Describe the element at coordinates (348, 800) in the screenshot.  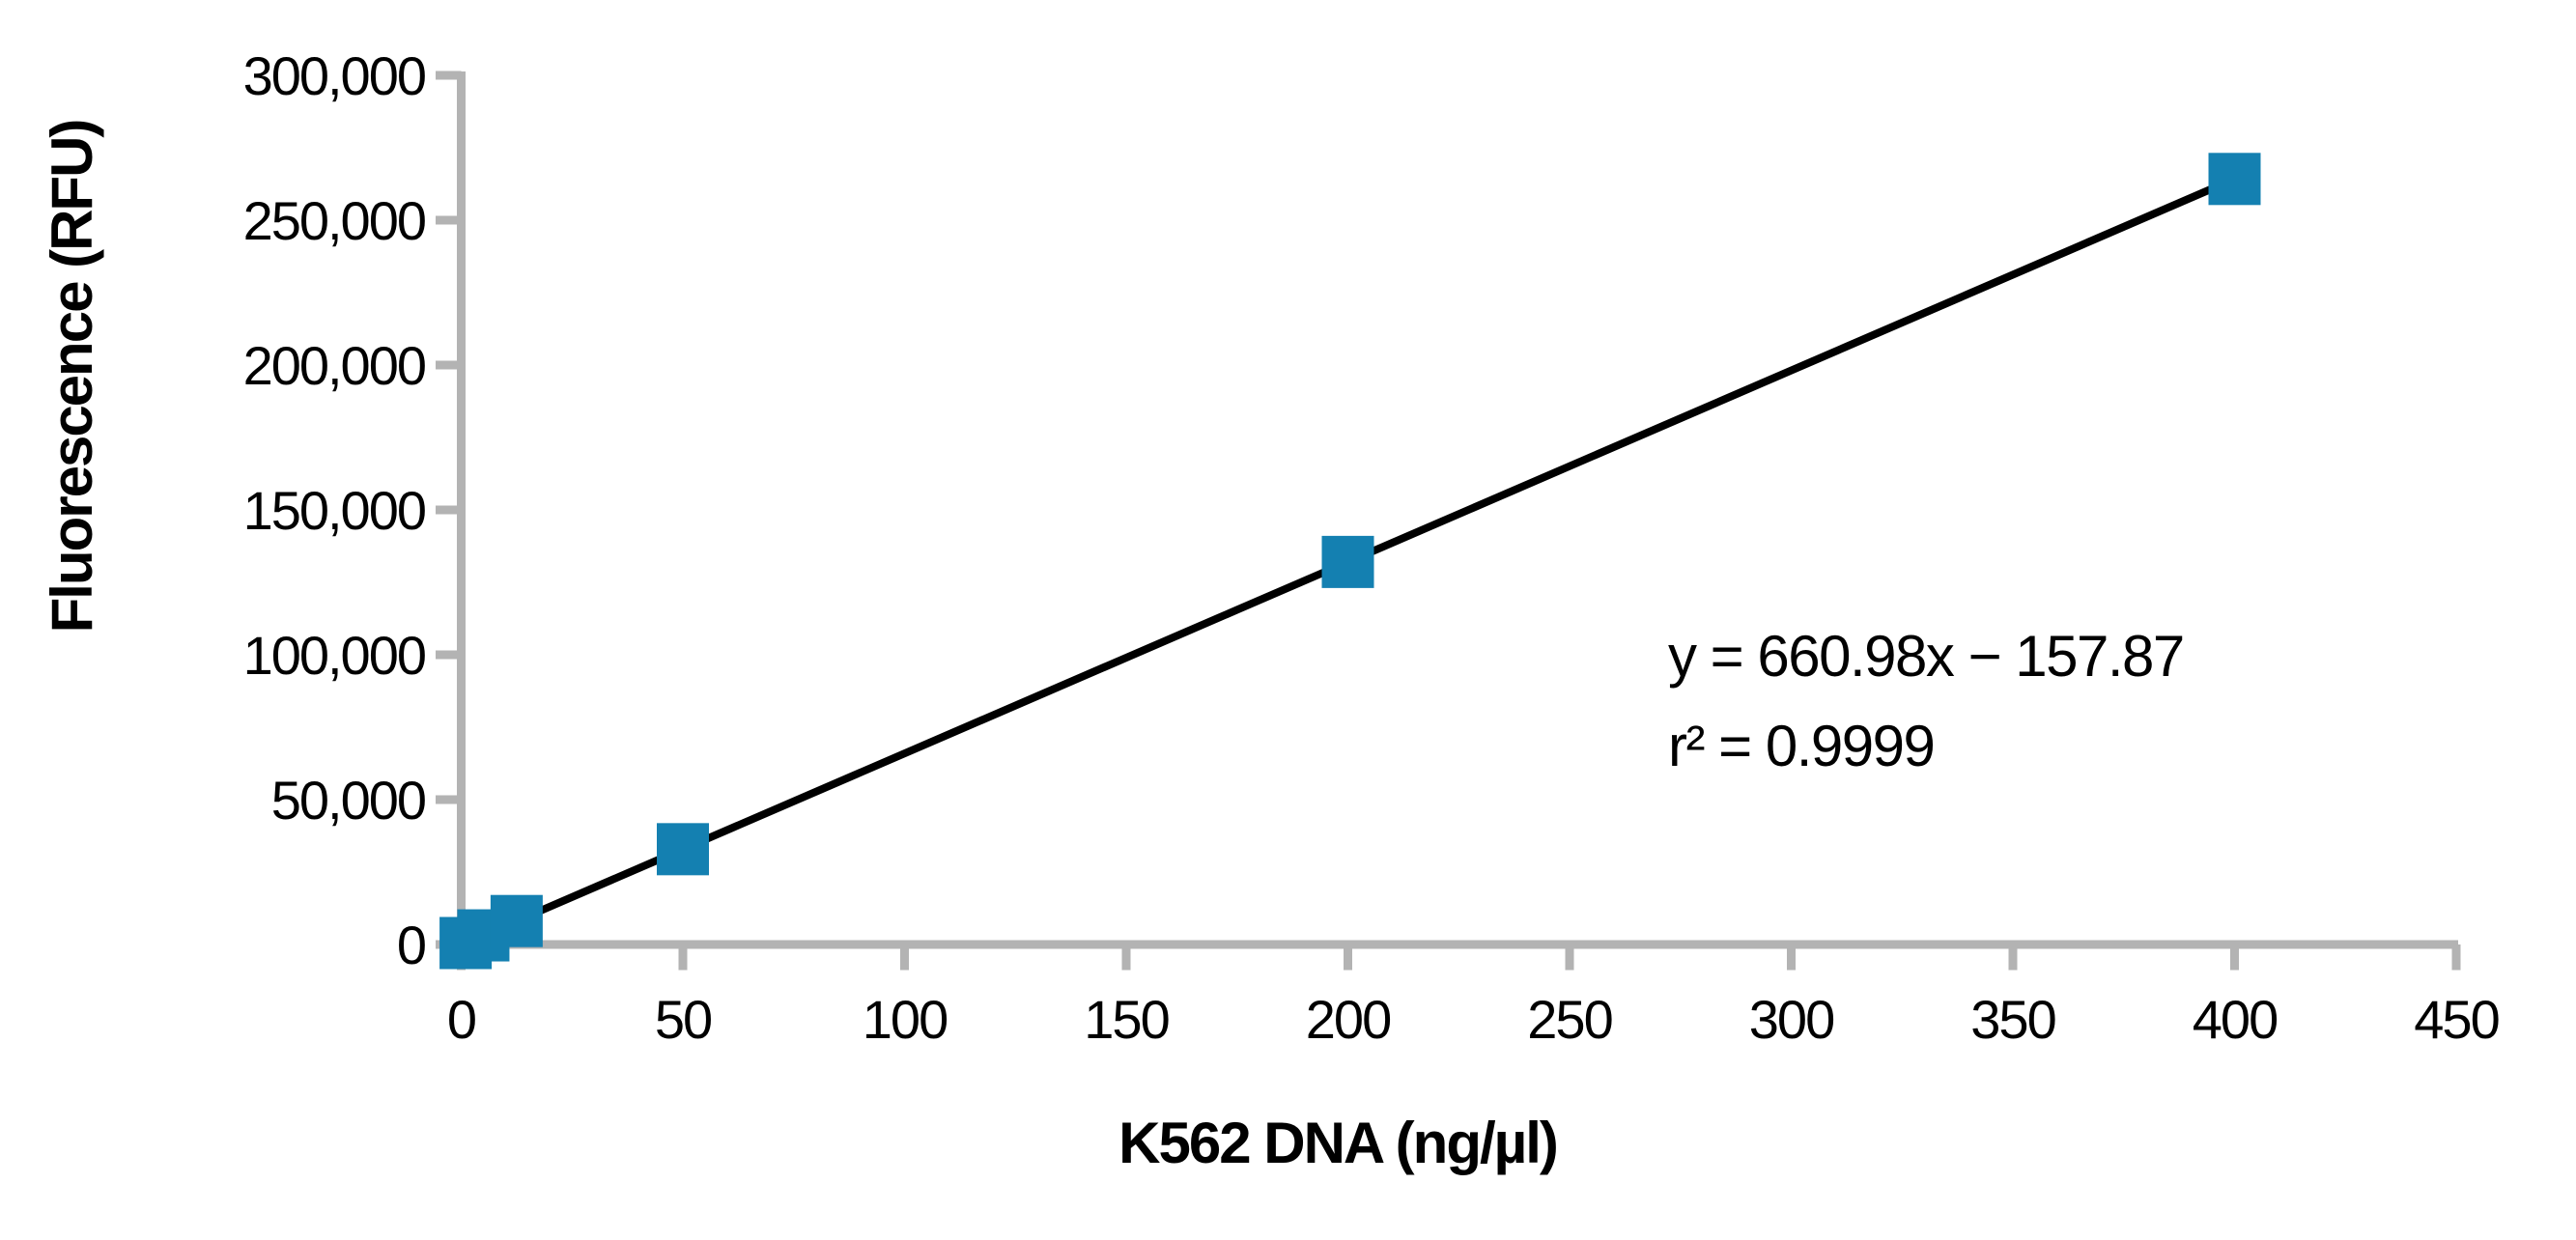
I see `y-tick-label: 50,000` at that location.